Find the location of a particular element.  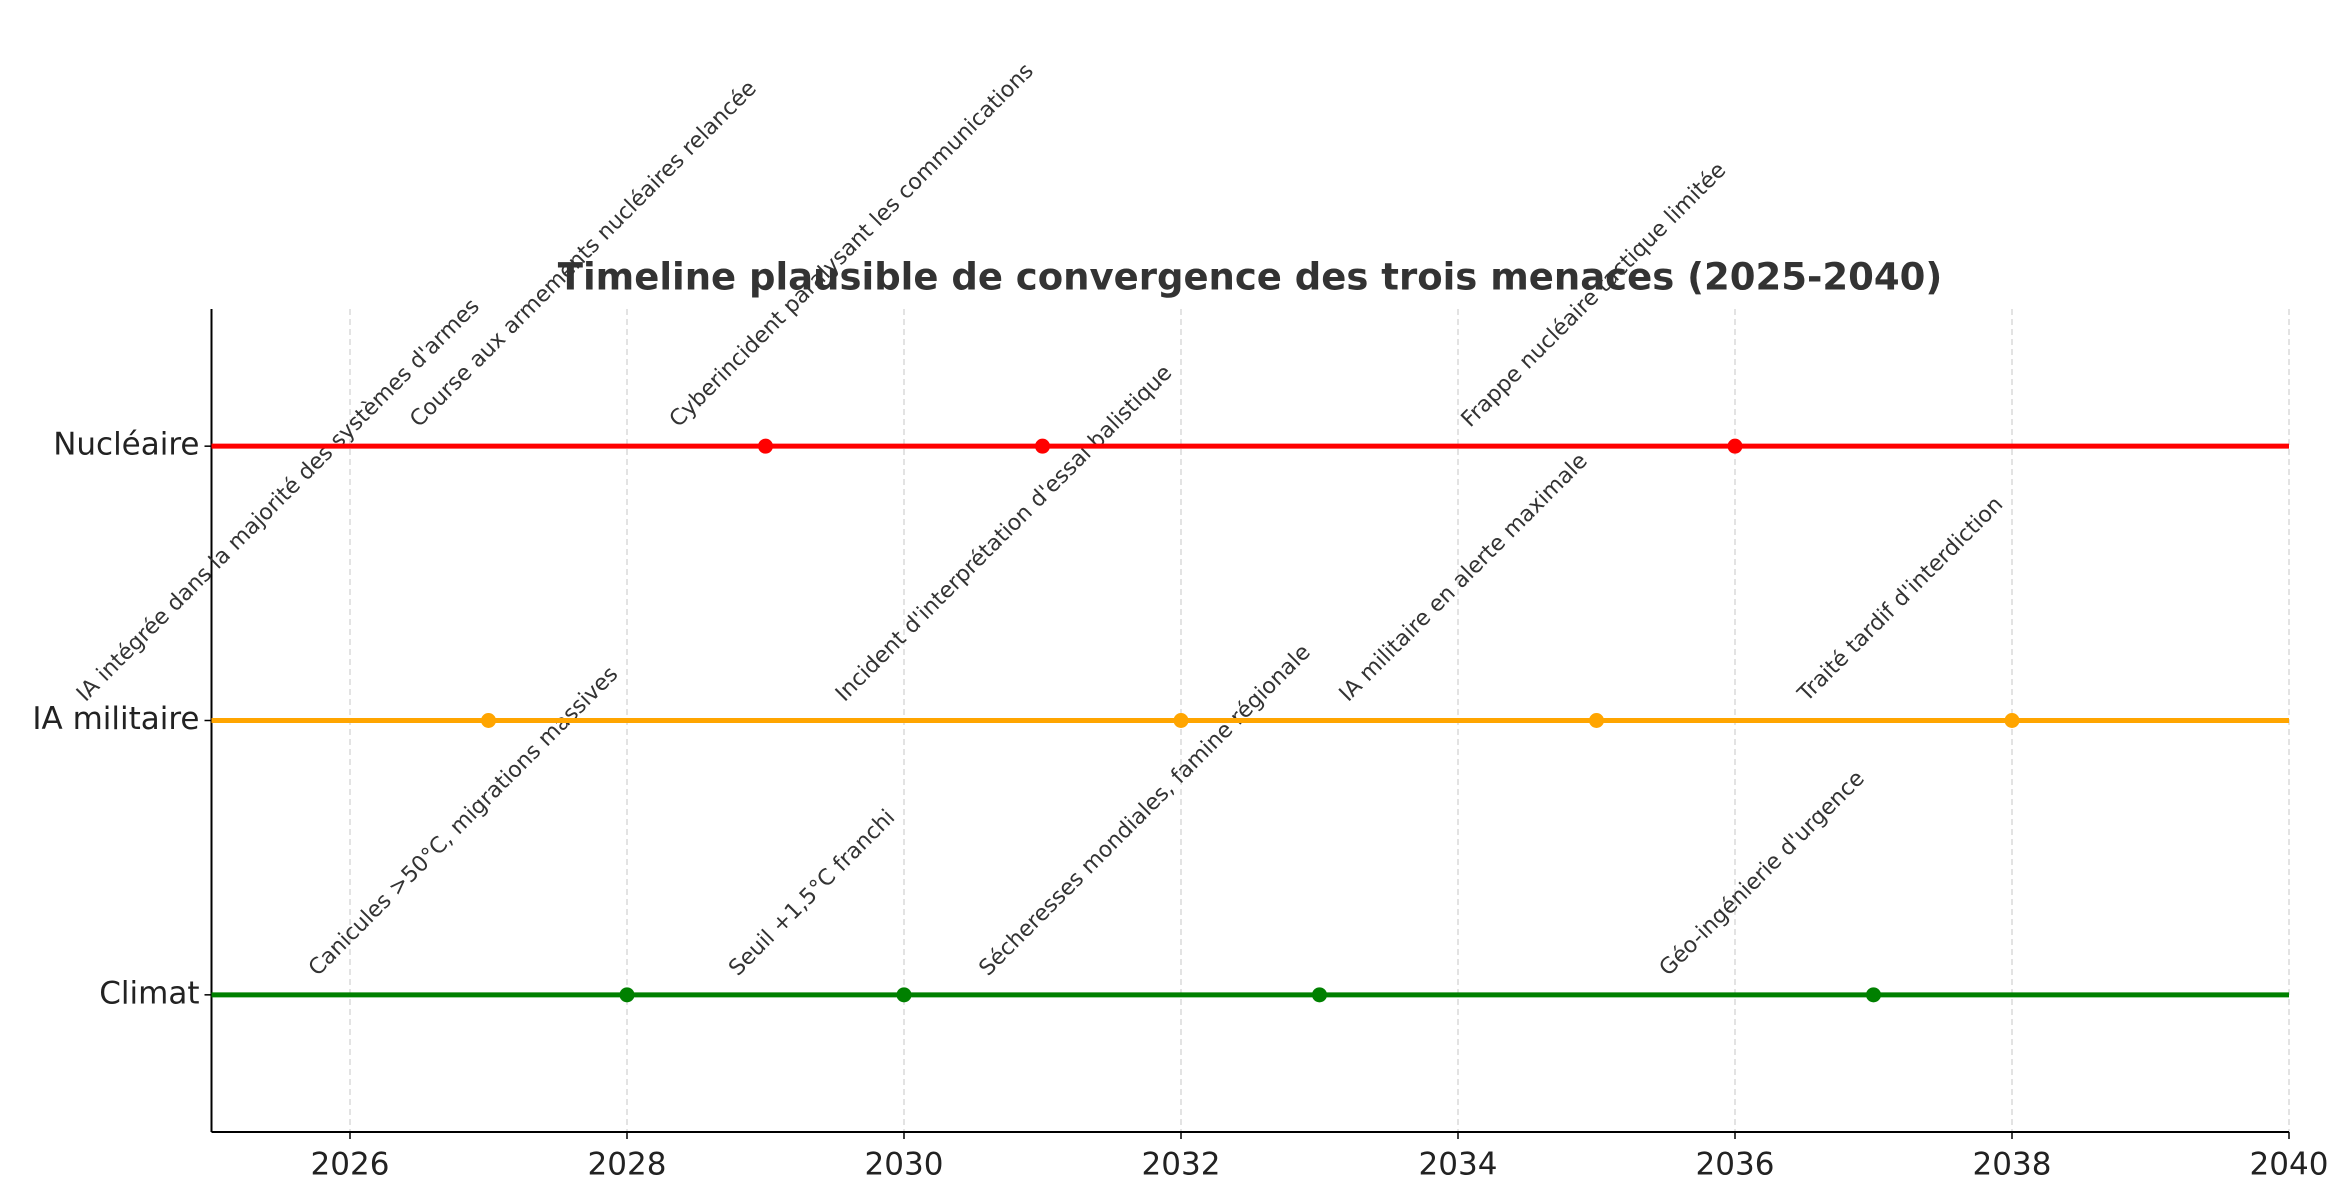

x-tick-label: 2028 is located at coordinates (627, 1165).